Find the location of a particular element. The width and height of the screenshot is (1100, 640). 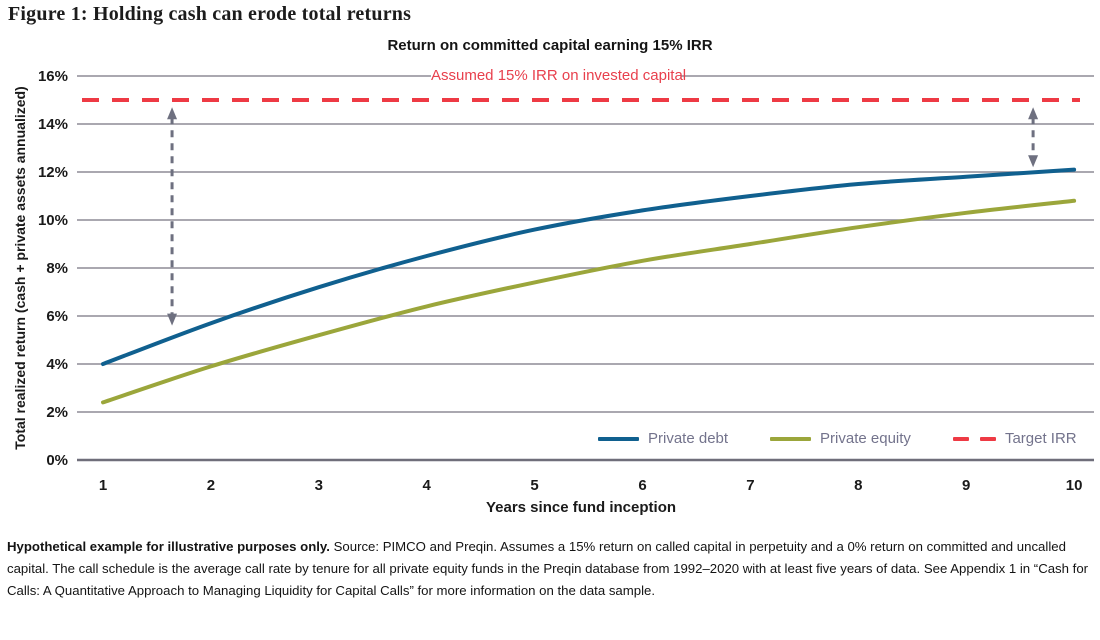

x-tick-label: 4 is located at coordinates (427, 485).